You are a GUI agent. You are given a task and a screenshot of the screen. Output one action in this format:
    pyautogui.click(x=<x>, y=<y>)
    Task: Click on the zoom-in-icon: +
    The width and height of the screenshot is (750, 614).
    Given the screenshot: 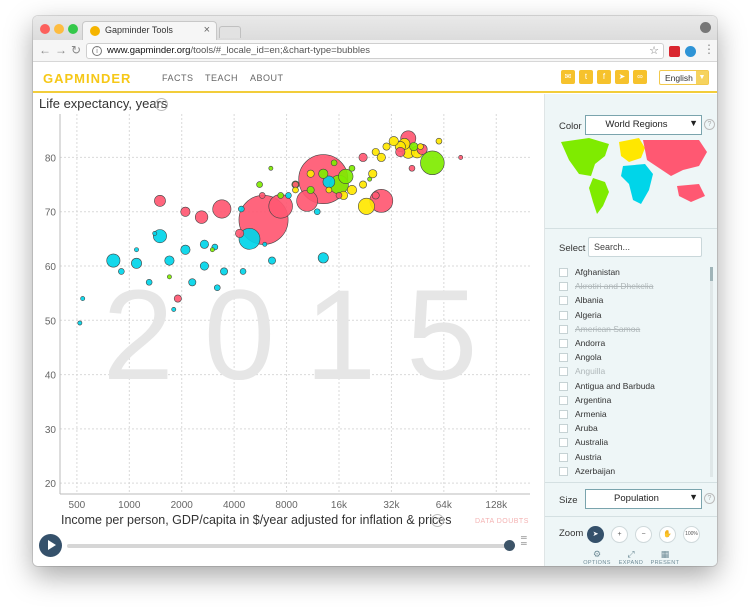 What is the action you would take?
    pyautogui.click(x=619, y=534)
    